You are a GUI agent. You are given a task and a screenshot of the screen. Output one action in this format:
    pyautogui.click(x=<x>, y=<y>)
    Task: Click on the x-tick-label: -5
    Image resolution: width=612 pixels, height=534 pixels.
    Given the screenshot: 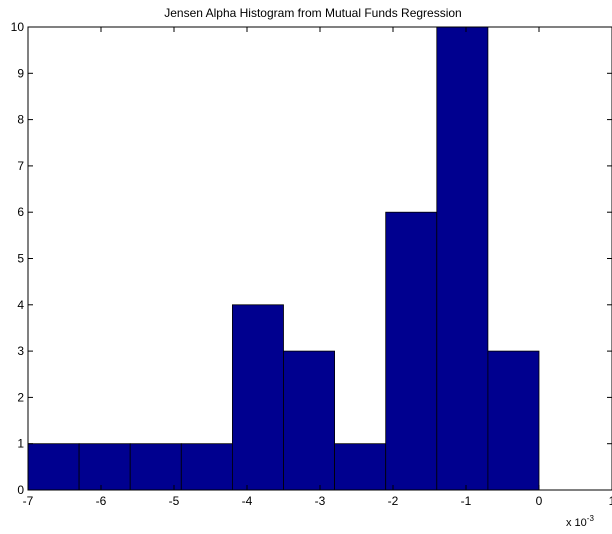 What is the action you would take?
    pyautogui.click(x=174, y=501)
    